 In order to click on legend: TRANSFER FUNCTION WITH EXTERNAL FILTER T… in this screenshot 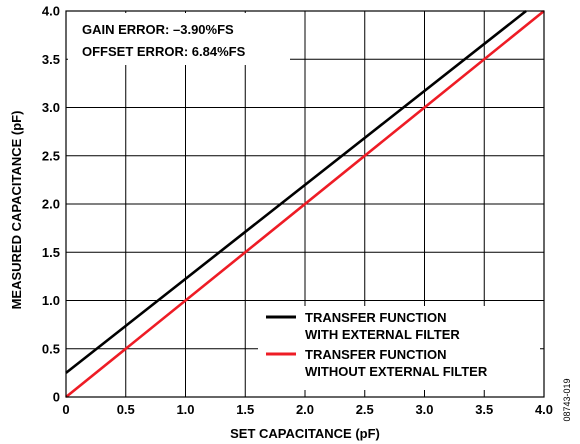, I will do `click(399, 348)`.